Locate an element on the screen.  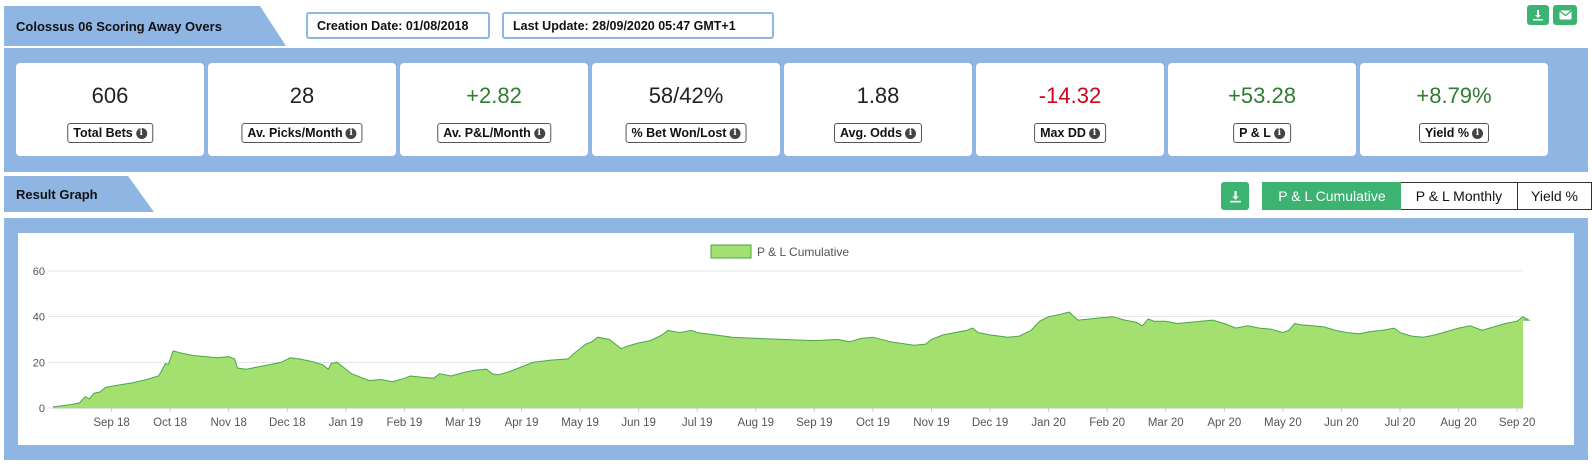
page-title: Colossus 06 Scoring Away Overs is located at coordinates (145, 26).